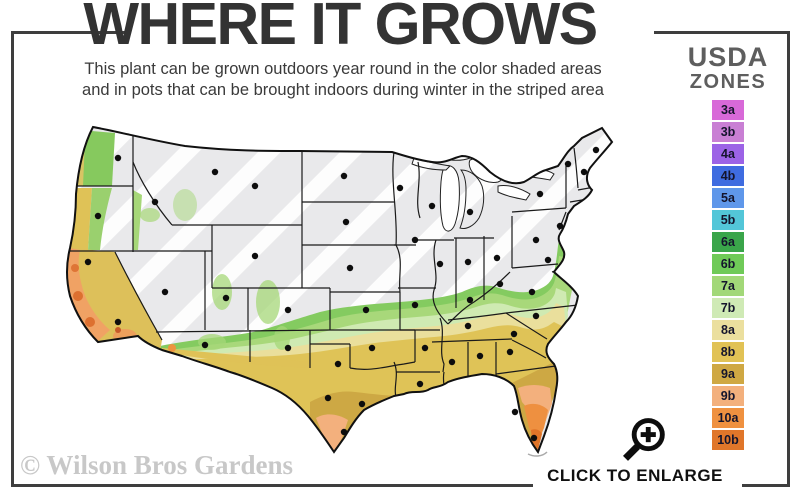  Describe the element at coordinates (537, 454) in the screenshot. I see `florida-keys` at that location.